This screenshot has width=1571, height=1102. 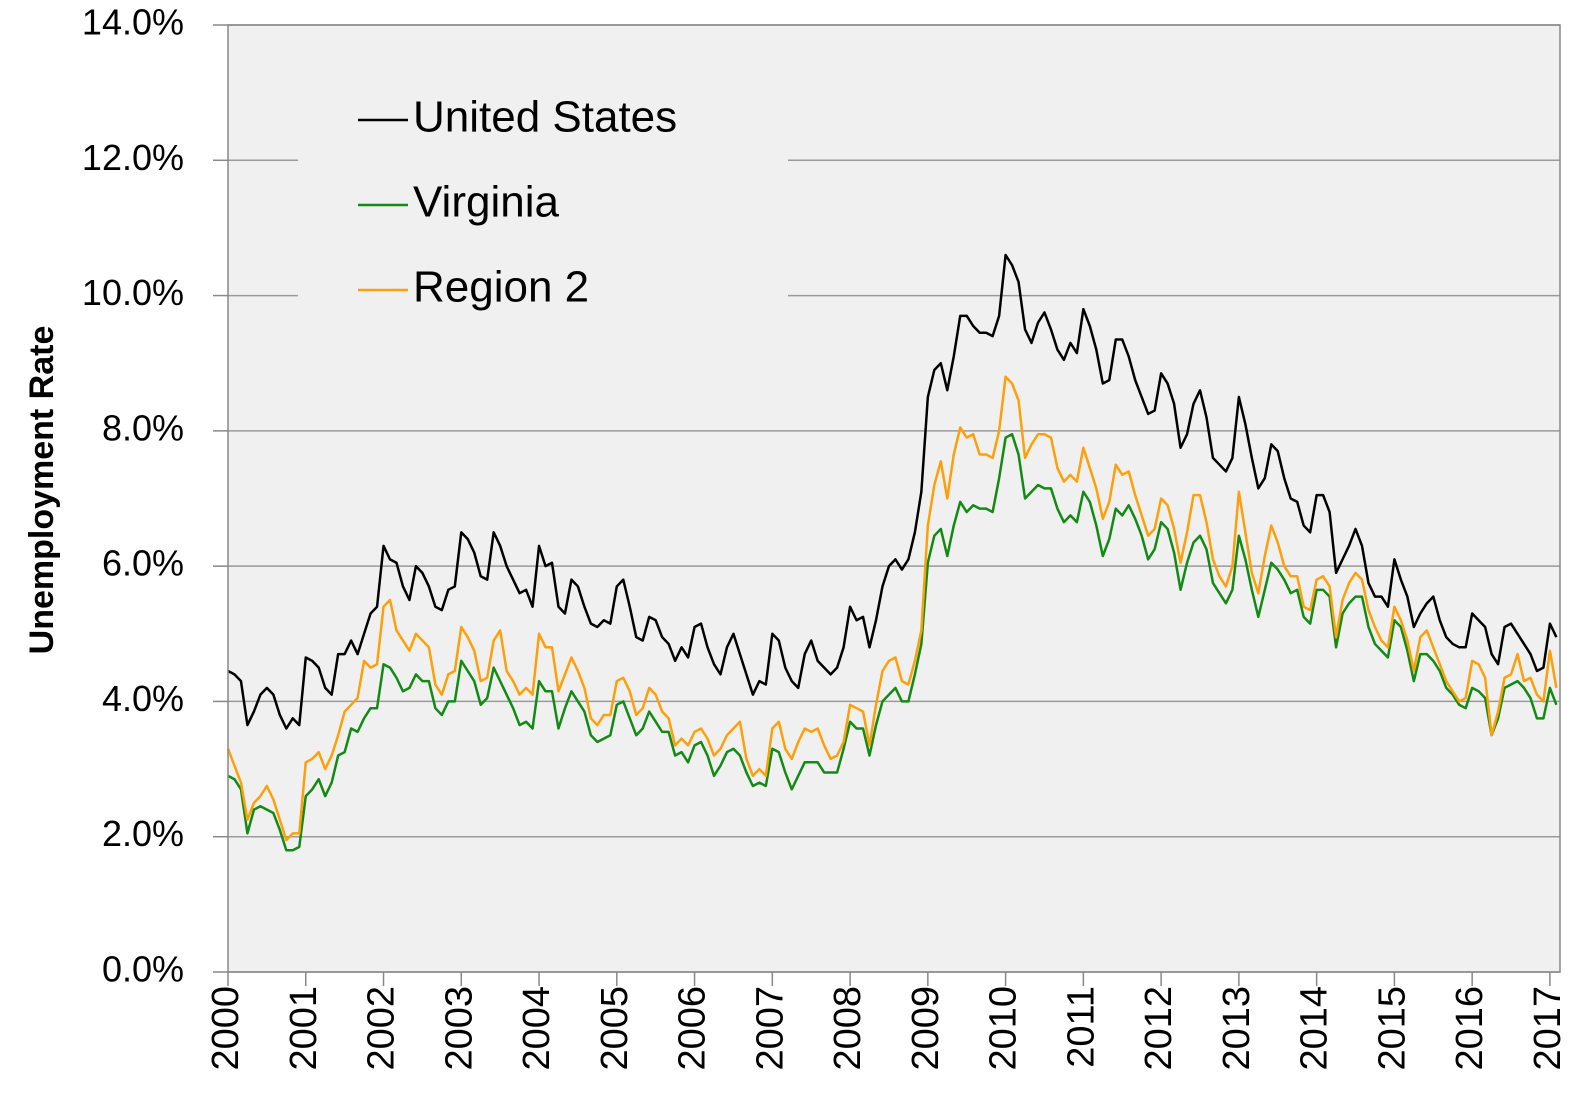 What do you see at coordinates (143, 563) in the screenshot?
I see `y-tick-label: 6.0%` at bounding box center [143, 563].